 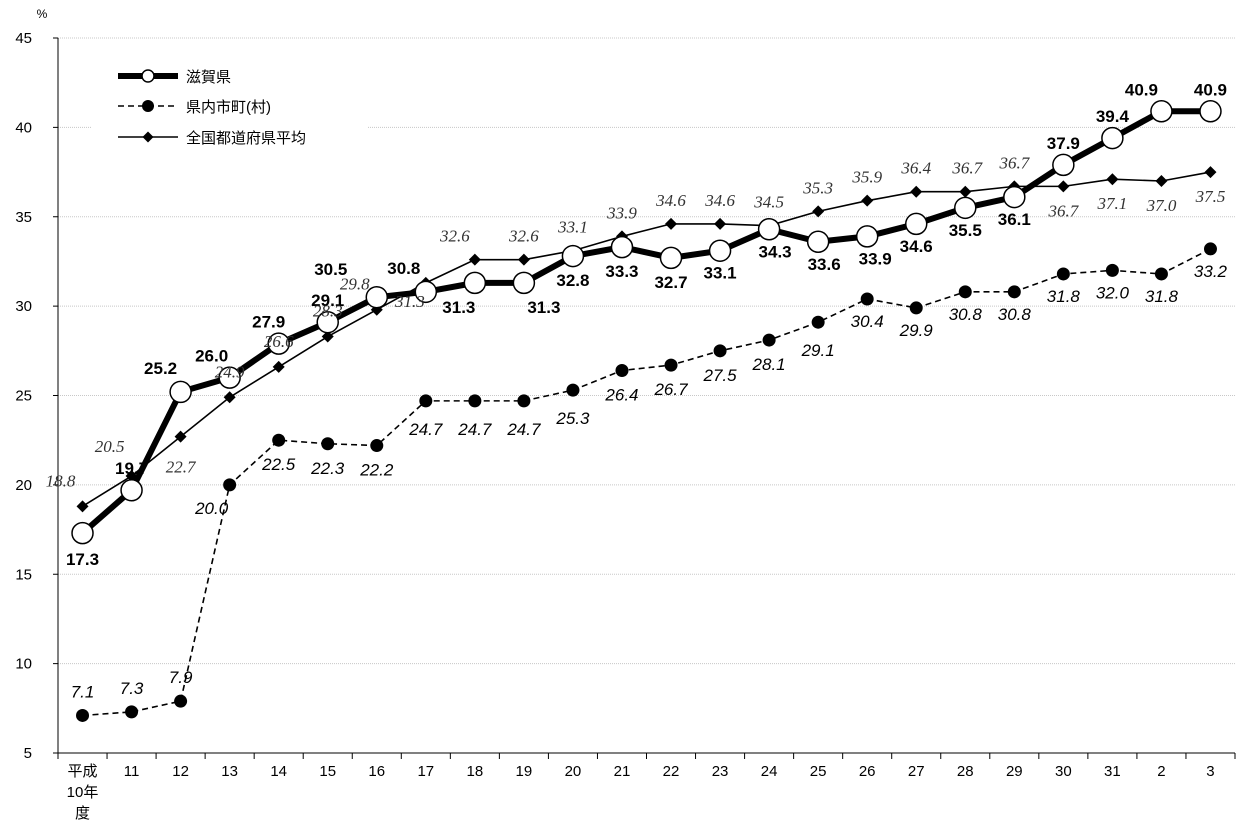 I want to click on data-label-national-average: 37.0, so click(x=1161, y=205).